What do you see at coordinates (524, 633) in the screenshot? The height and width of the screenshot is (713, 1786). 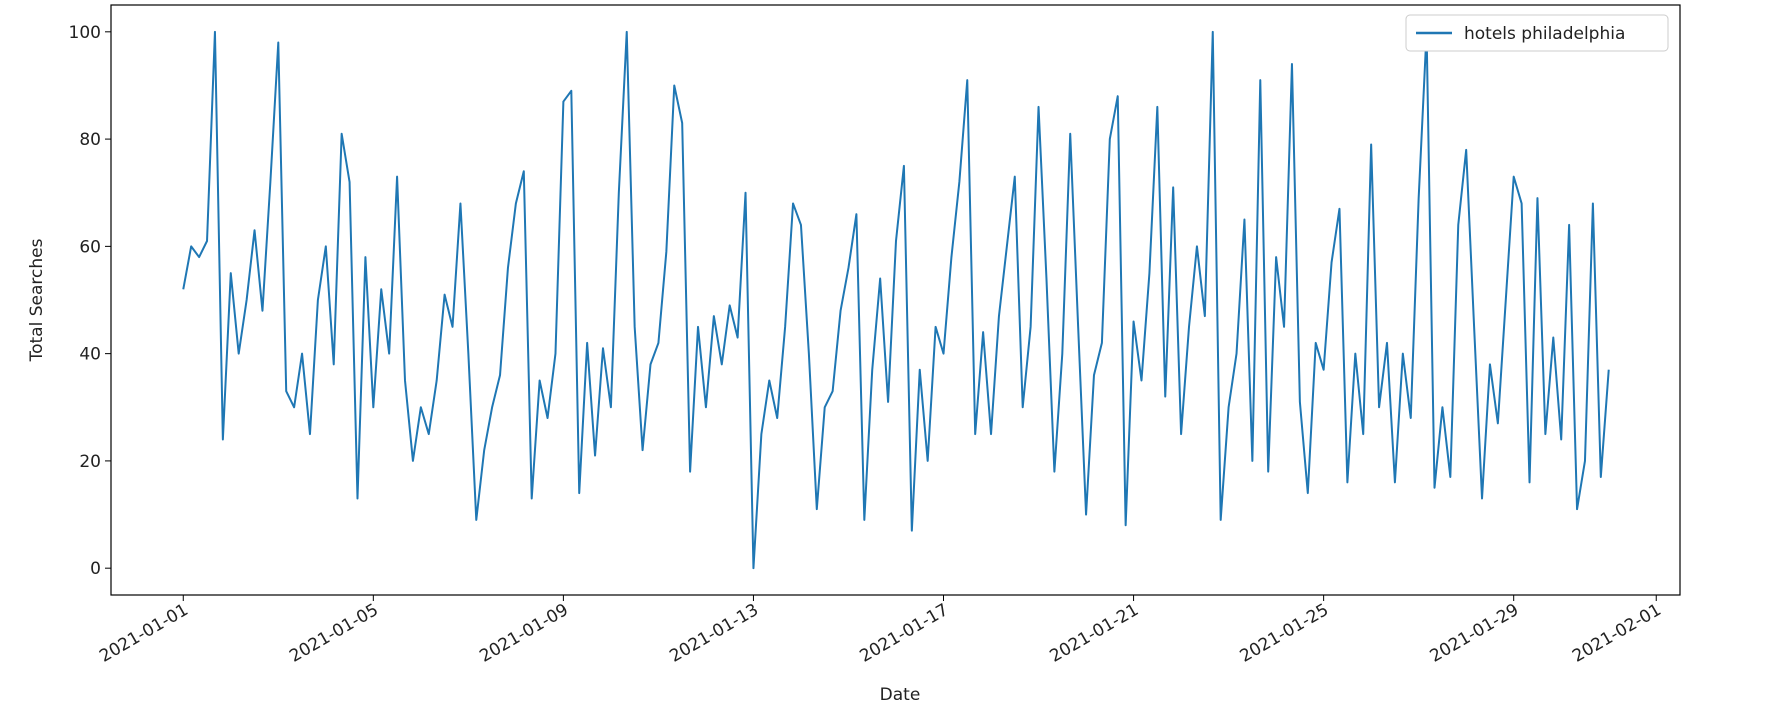 I see `x-tick-label: 2021-01-09` at bounding box center [524, 633].